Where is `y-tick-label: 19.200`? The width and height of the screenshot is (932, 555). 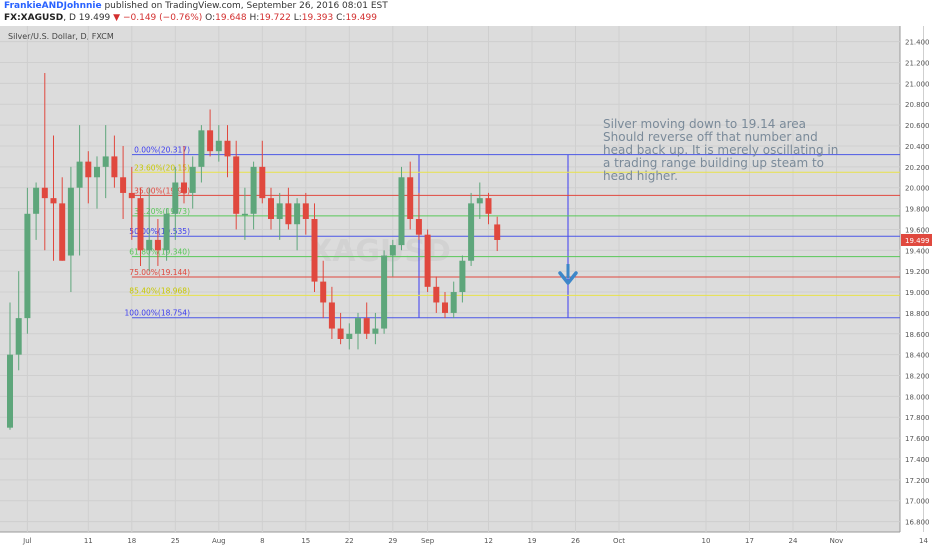
y-tick-label: 19.200 is located at coordinates (917, 272).